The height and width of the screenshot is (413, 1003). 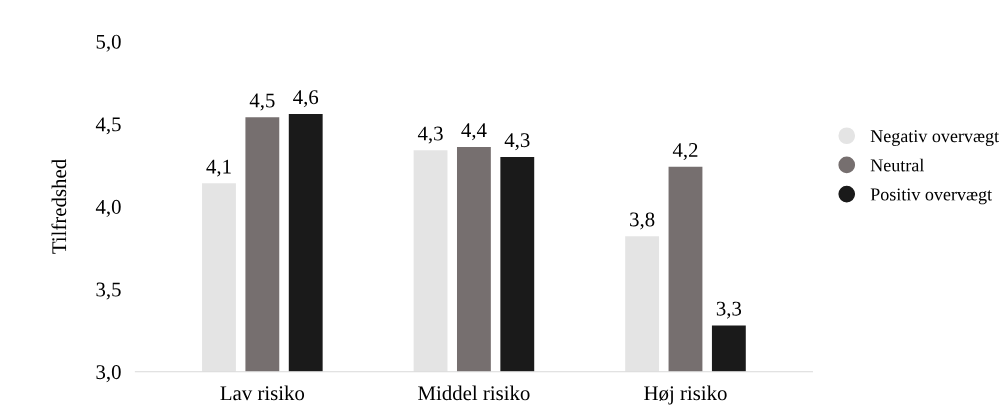 I want to click on x-tick-label: Høj risiko, so click(x=685, y=395).